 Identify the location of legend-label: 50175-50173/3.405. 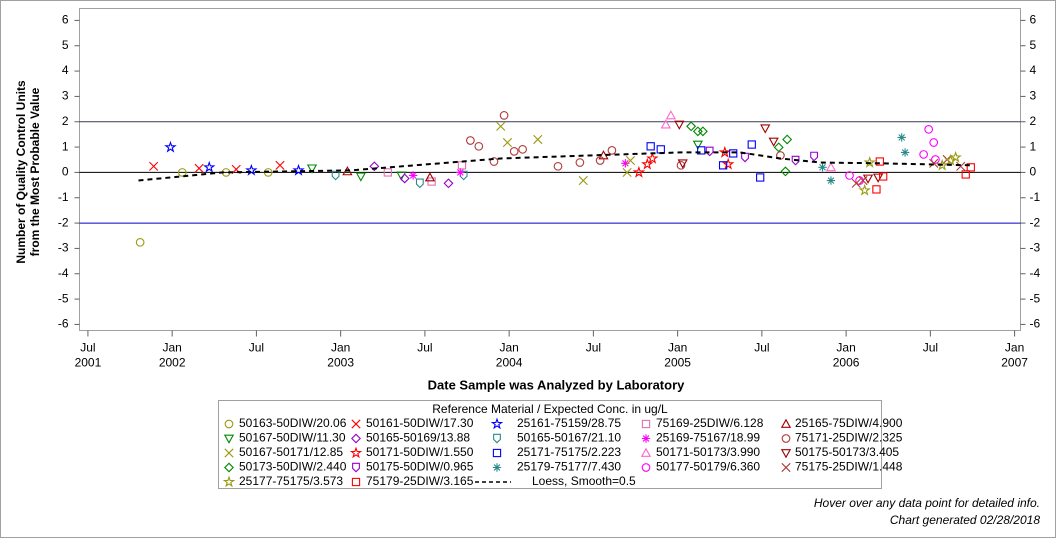
(847, 452).